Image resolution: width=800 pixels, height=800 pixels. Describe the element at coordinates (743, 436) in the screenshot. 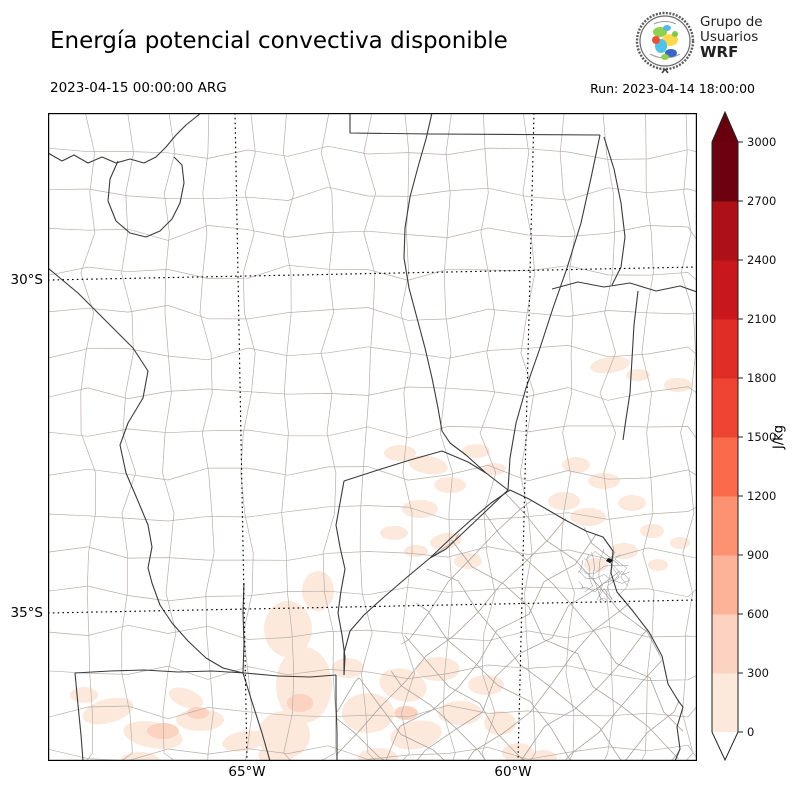

I see `colorbar: 0 300 600 900 1200 1500 1800 2100 2400 2700 3000` at that location.